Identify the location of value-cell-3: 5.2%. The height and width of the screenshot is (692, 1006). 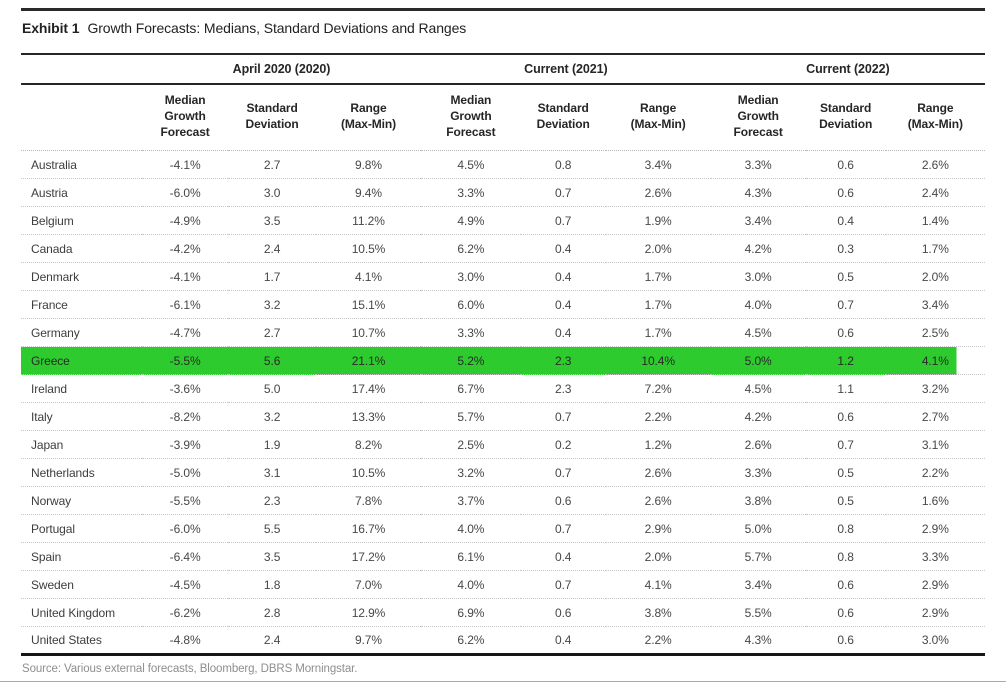
(471, 361).